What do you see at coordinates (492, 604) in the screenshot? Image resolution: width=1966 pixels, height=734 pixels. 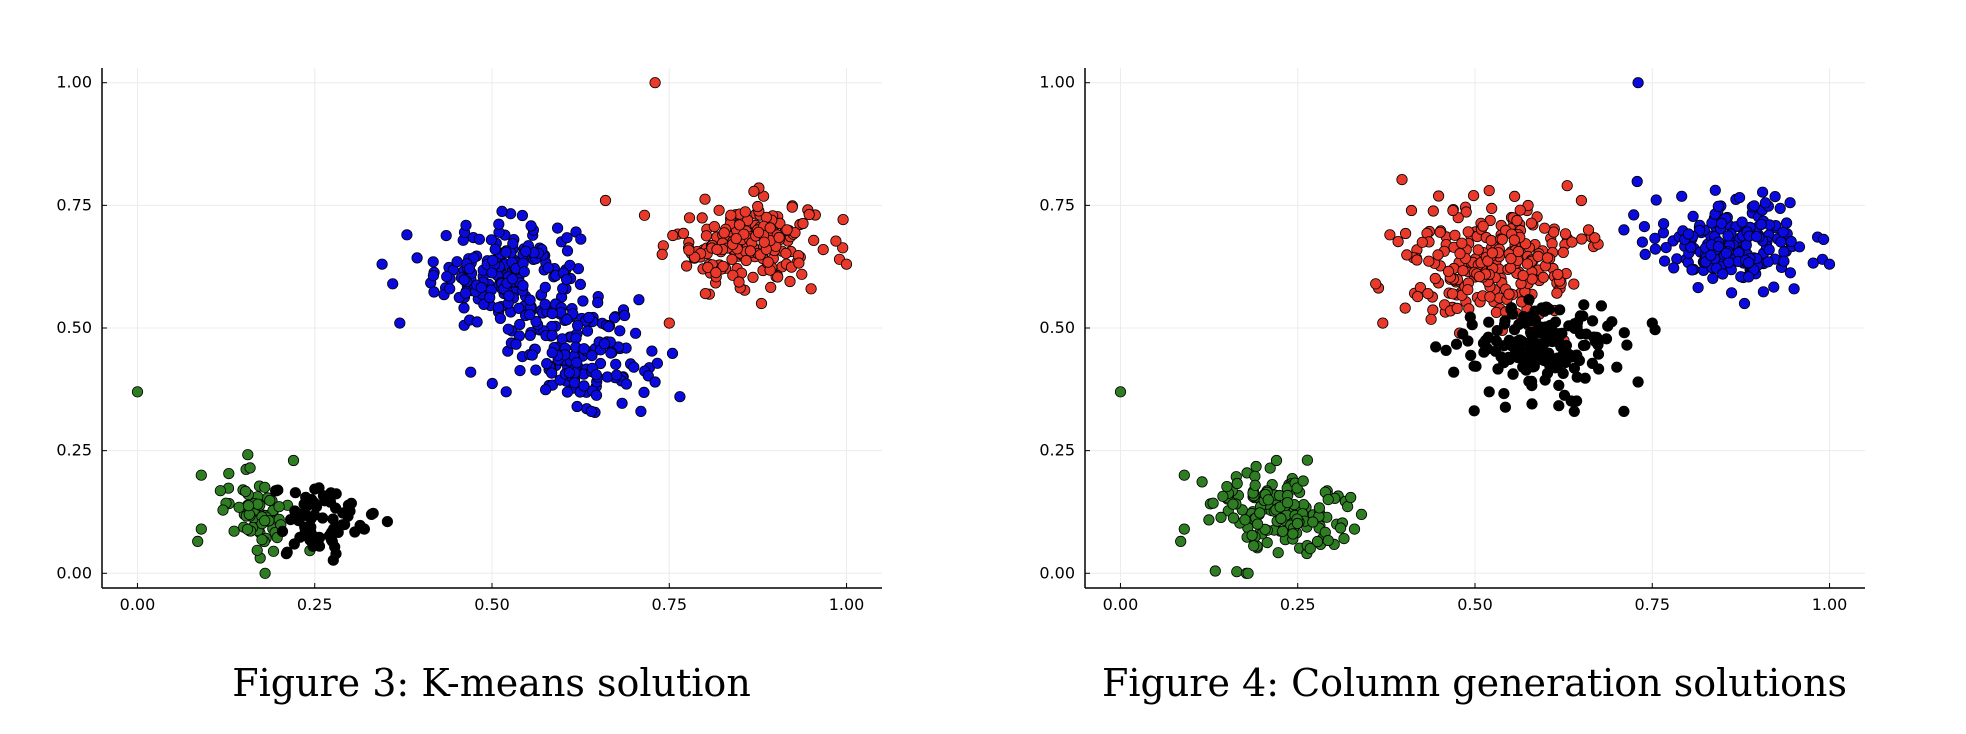 I see `x-tick-label: 0.50` at bounding box center [492, 604].